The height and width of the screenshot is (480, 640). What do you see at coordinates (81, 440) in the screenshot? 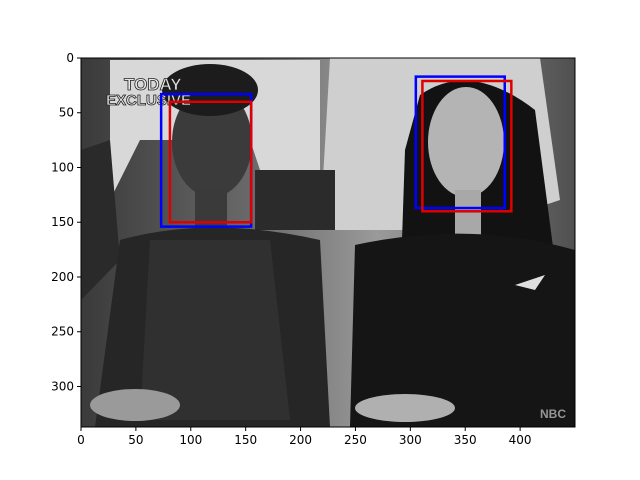
I see `x-tick-label: 0` at bounding box center [81, 440].